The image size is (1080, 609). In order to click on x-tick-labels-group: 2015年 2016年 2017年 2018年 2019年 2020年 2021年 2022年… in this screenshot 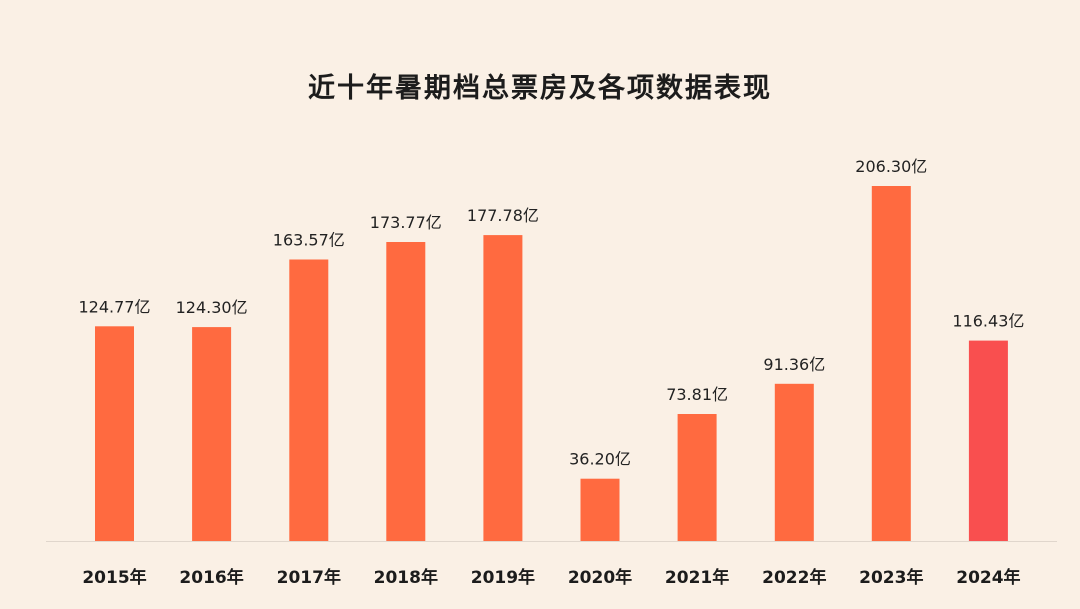, I will do `click(551, 577)`.